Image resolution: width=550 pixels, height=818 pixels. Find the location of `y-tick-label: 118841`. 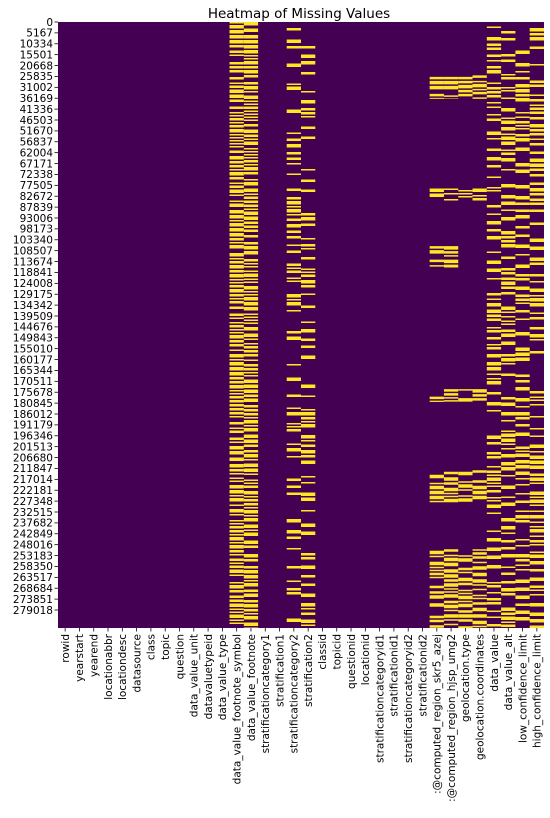

y-tick-label: 118841 is located at coordinates (33, 273).